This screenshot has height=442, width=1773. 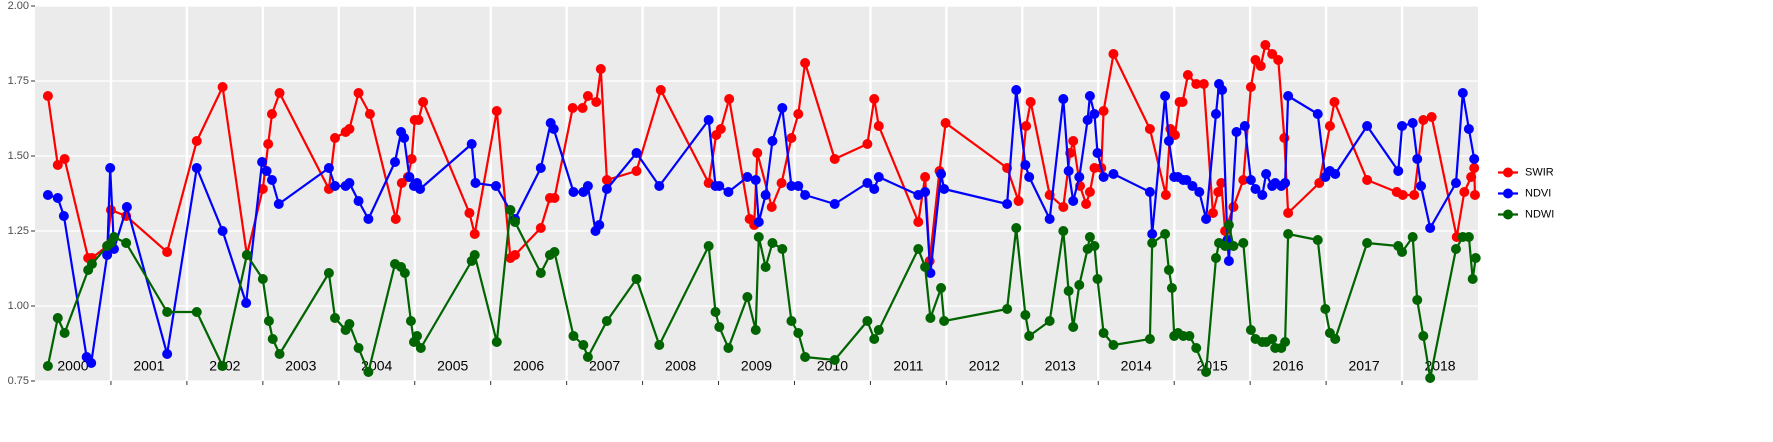 I want to click on x-tick-label: 2014, so click(x=1136, y=366).